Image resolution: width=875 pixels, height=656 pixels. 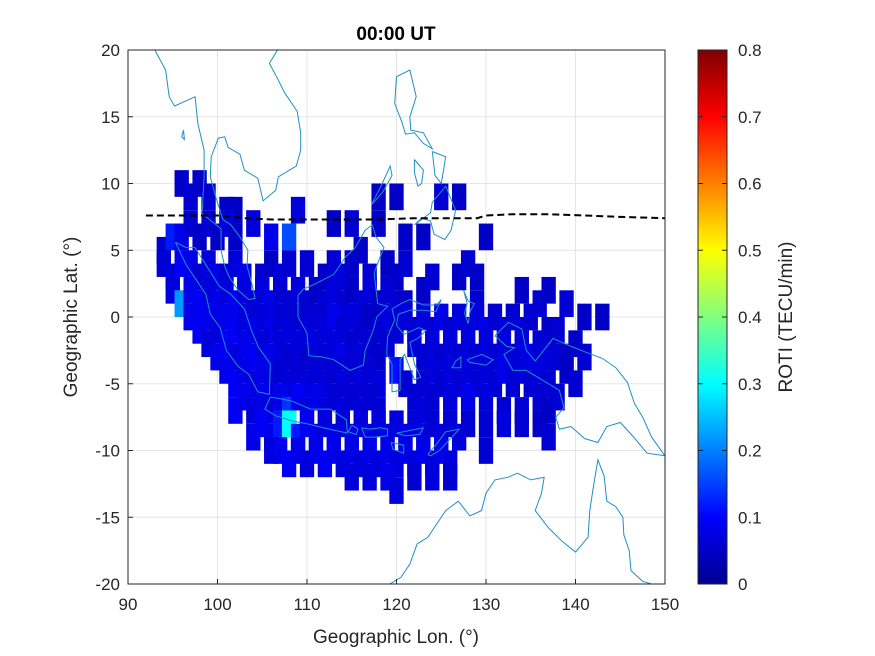 What do you see at coordinates (306, 604) in the screenshot?
I see `x-tick-label: 110` at bounding box center [306, 604].